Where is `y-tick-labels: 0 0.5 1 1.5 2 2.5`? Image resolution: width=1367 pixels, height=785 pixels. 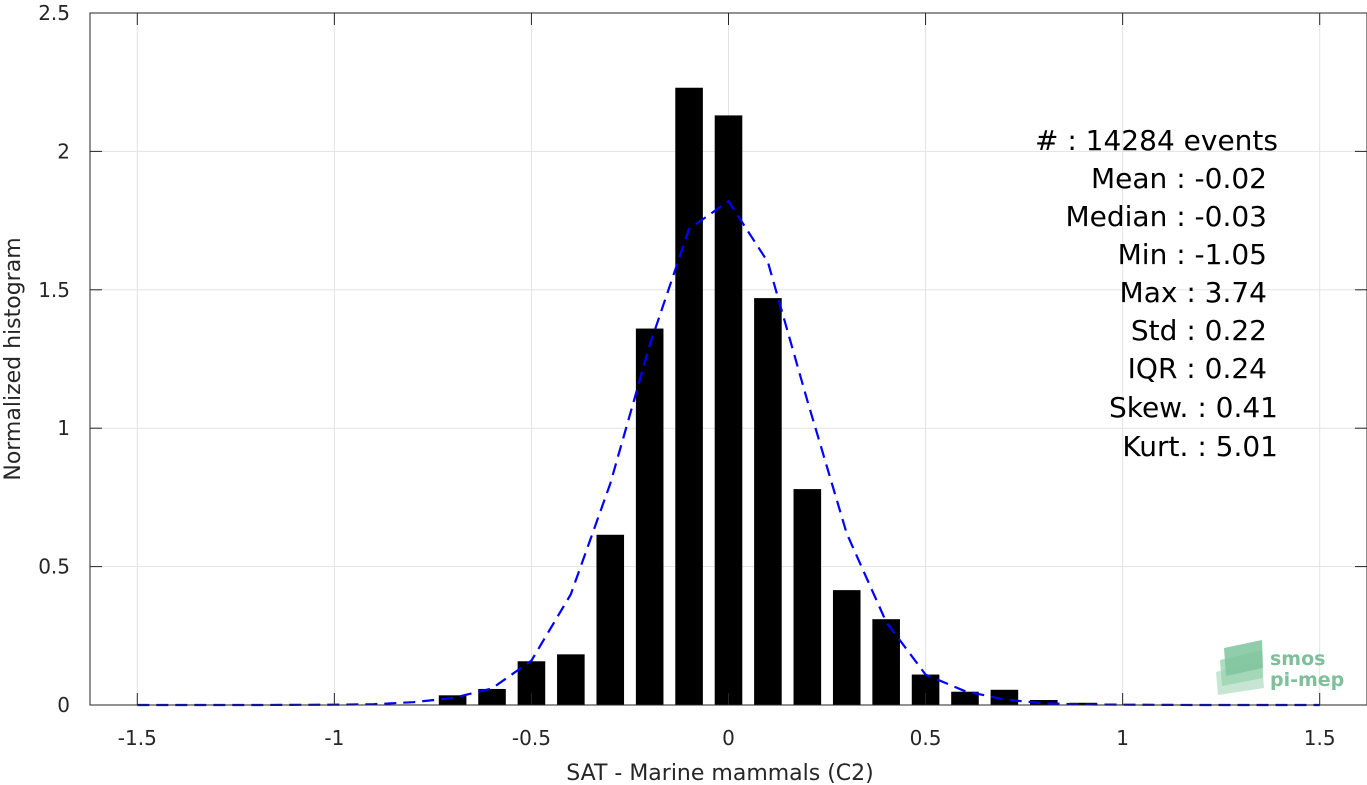
y-tick-labels: 0 0.5 1 1.5 2 2.5 is located at coordinates (54, 359).